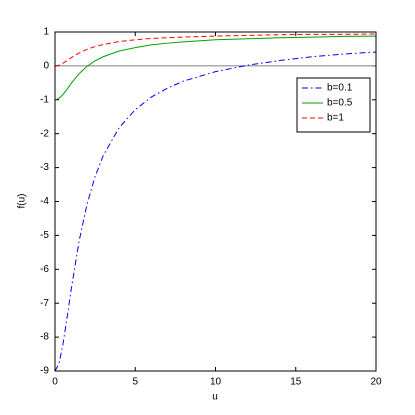 This screenshot has height=415, width=415. What do you see at coordinates (340, 103) in the screenshot?
I see `legend-label: b=0.5` at bounding box center [340, 103].